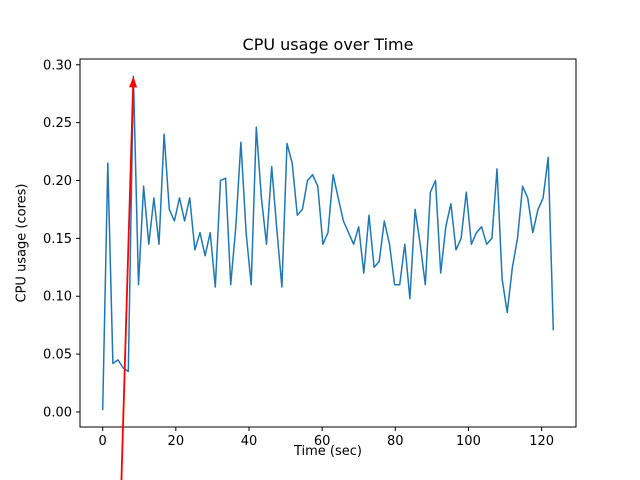  What do you see at coordinates (127, 283) in the screenshot?
I see `annotation-arrow-line` at bounding box center [127, 283].